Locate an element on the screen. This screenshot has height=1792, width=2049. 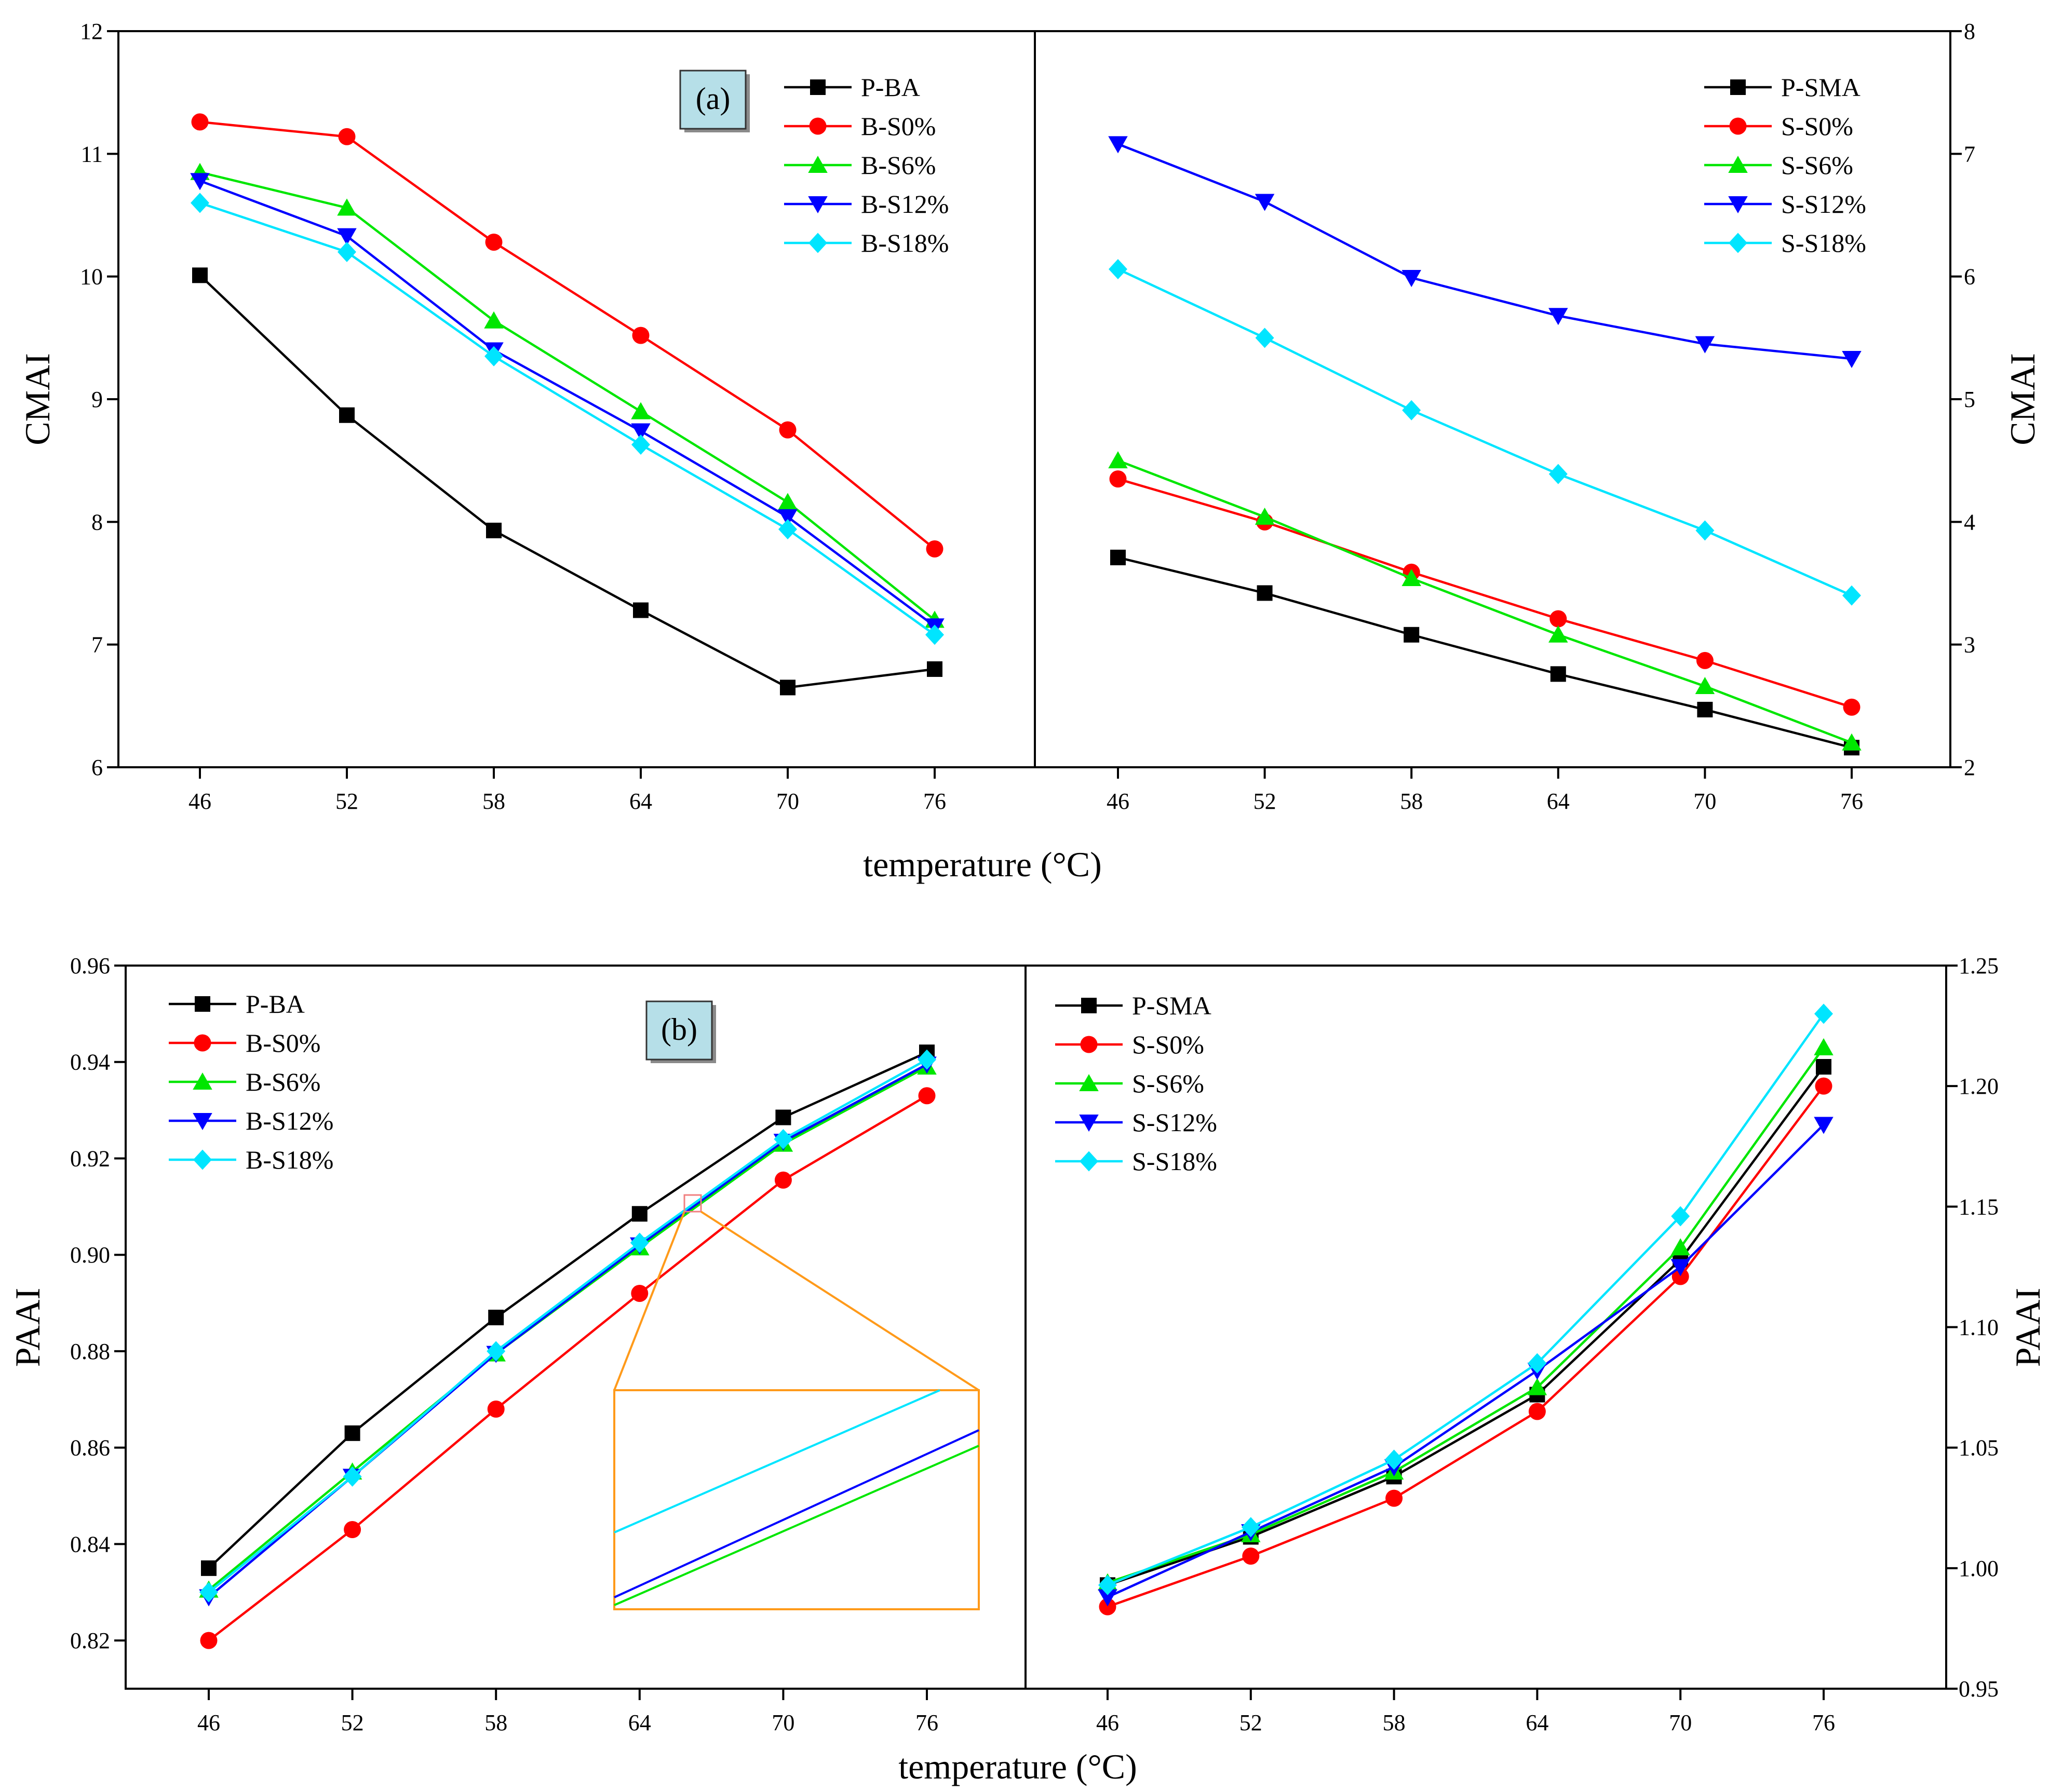
a-right-series-s0 is located at coordinates (1485, 593).